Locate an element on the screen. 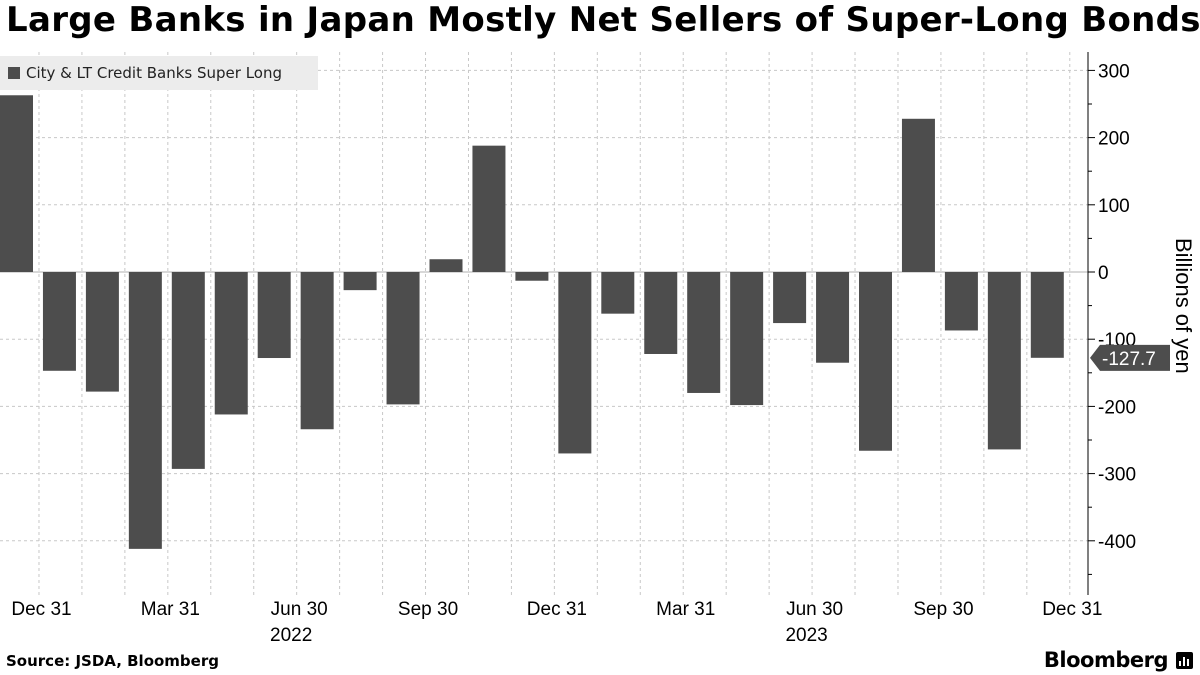  legend-swatch is located at coordinates (14, 73).